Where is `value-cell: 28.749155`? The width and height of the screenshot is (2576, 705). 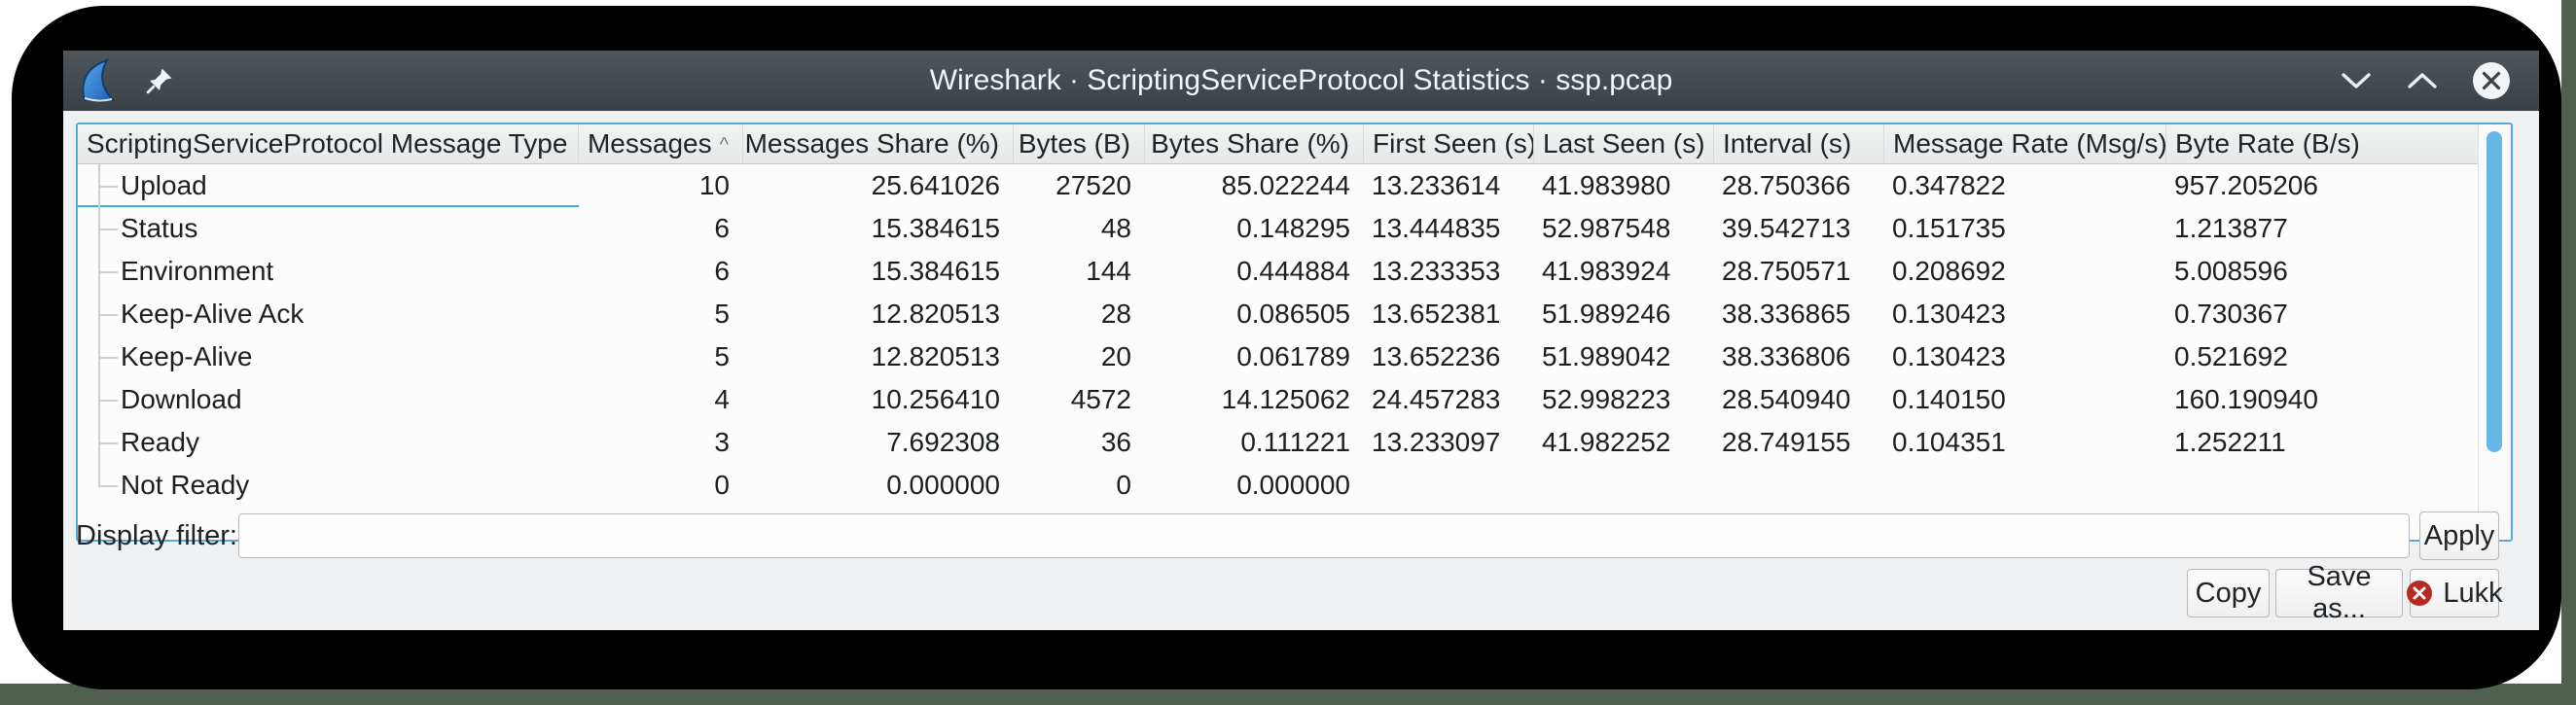 value-cell: 28.749155 is located at coordinates (1786, 442).